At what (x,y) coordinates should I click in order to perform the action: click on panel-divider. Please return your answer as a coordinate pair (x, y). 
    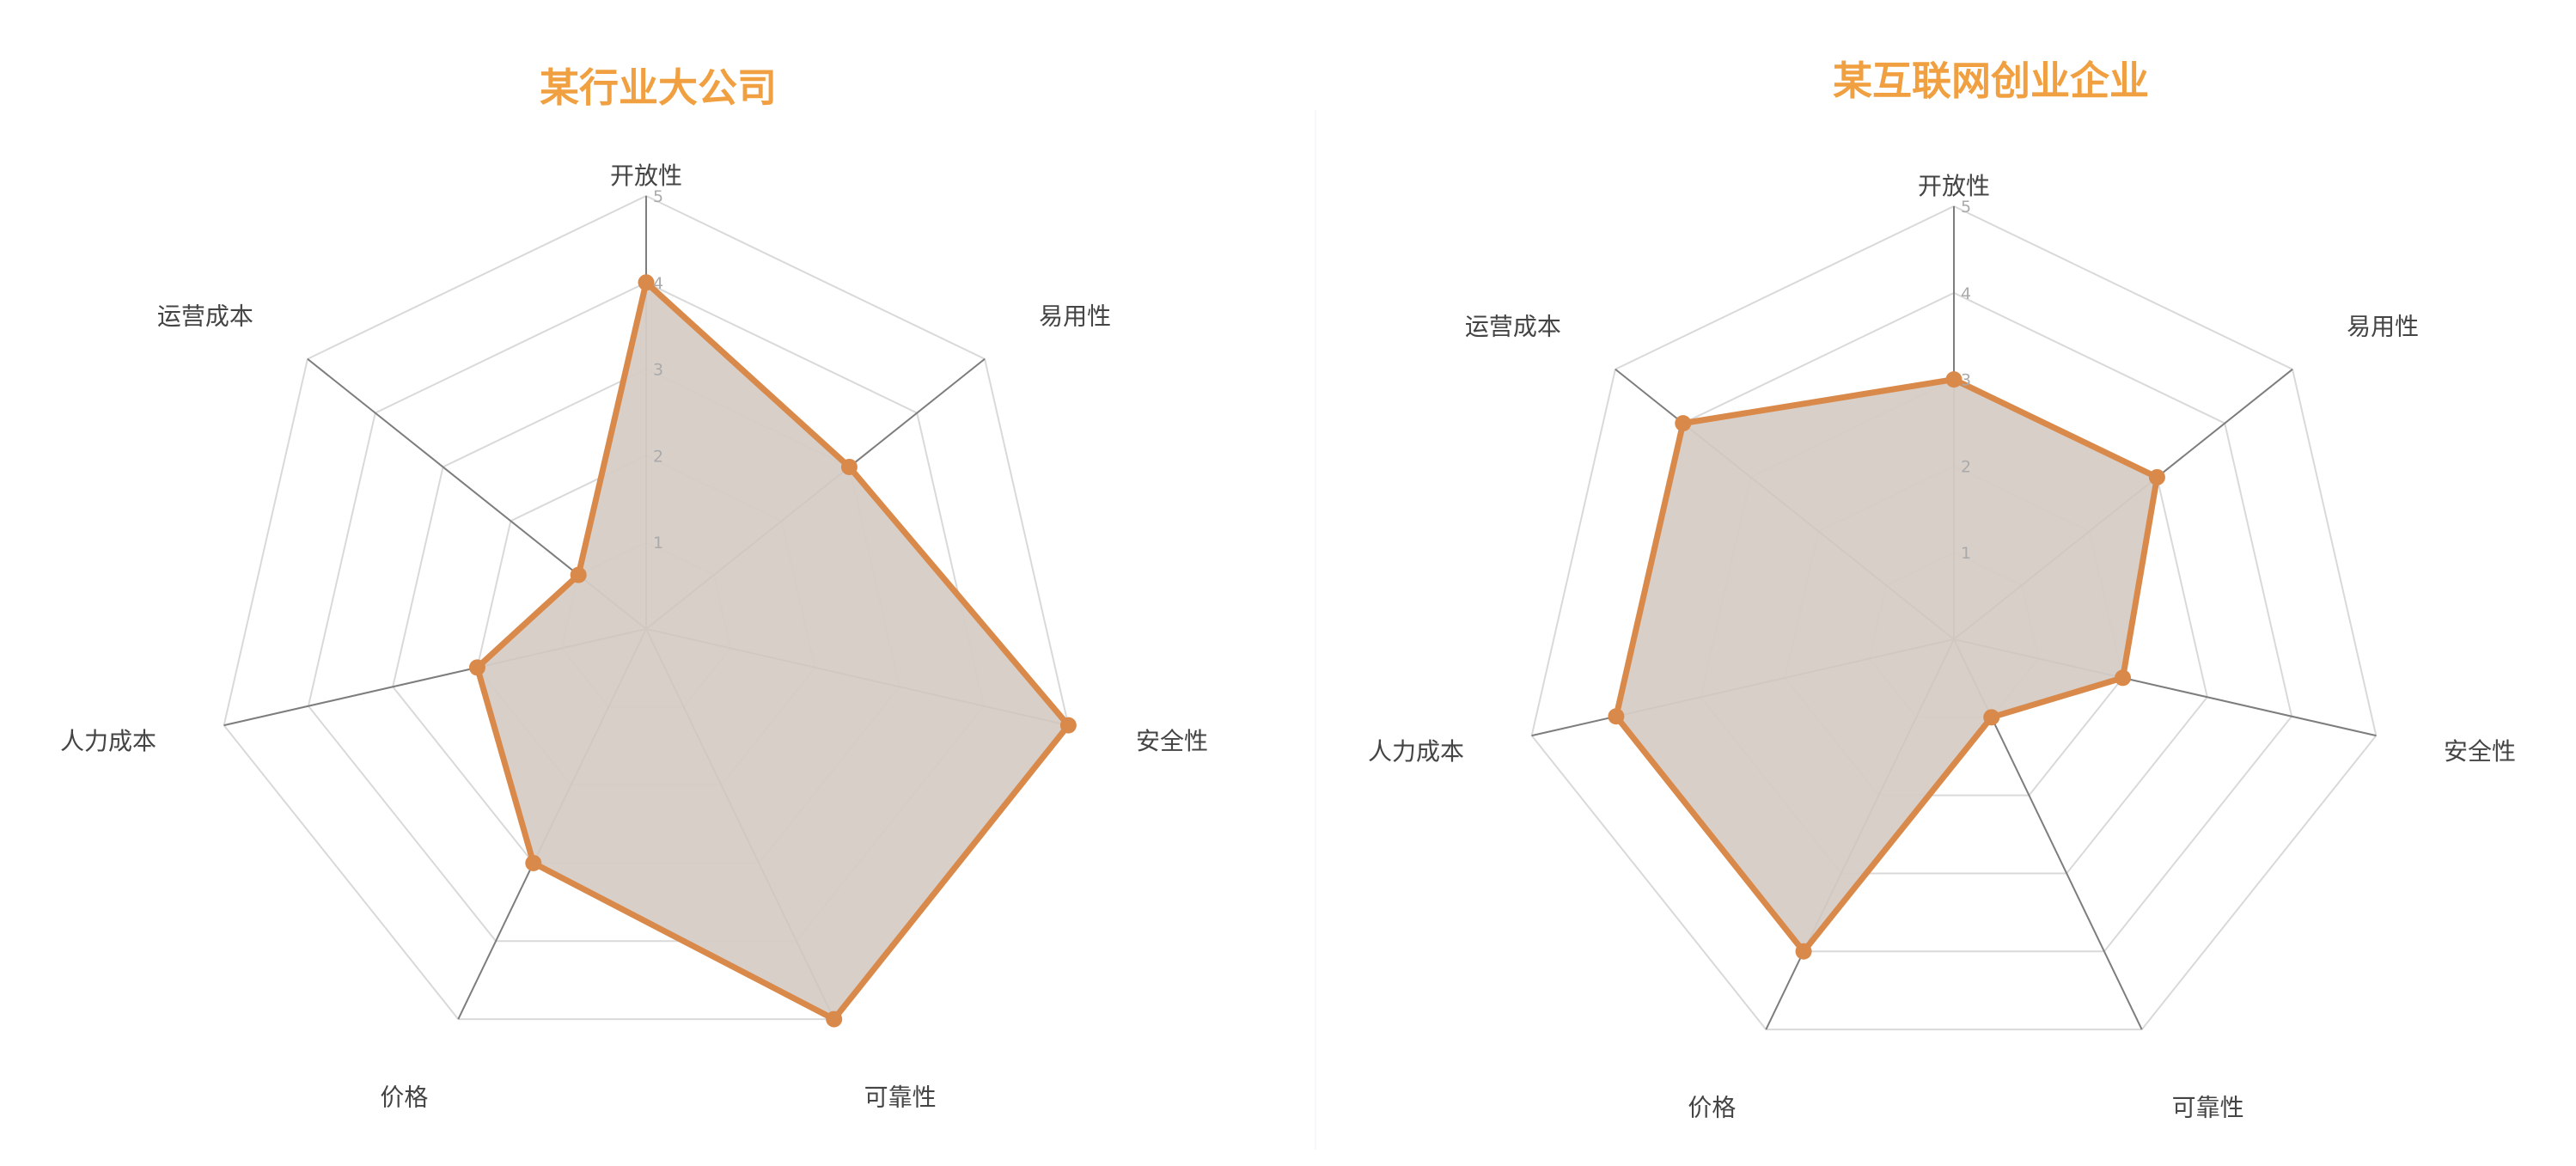
    Looking at the image, I should click on (1315, 630).